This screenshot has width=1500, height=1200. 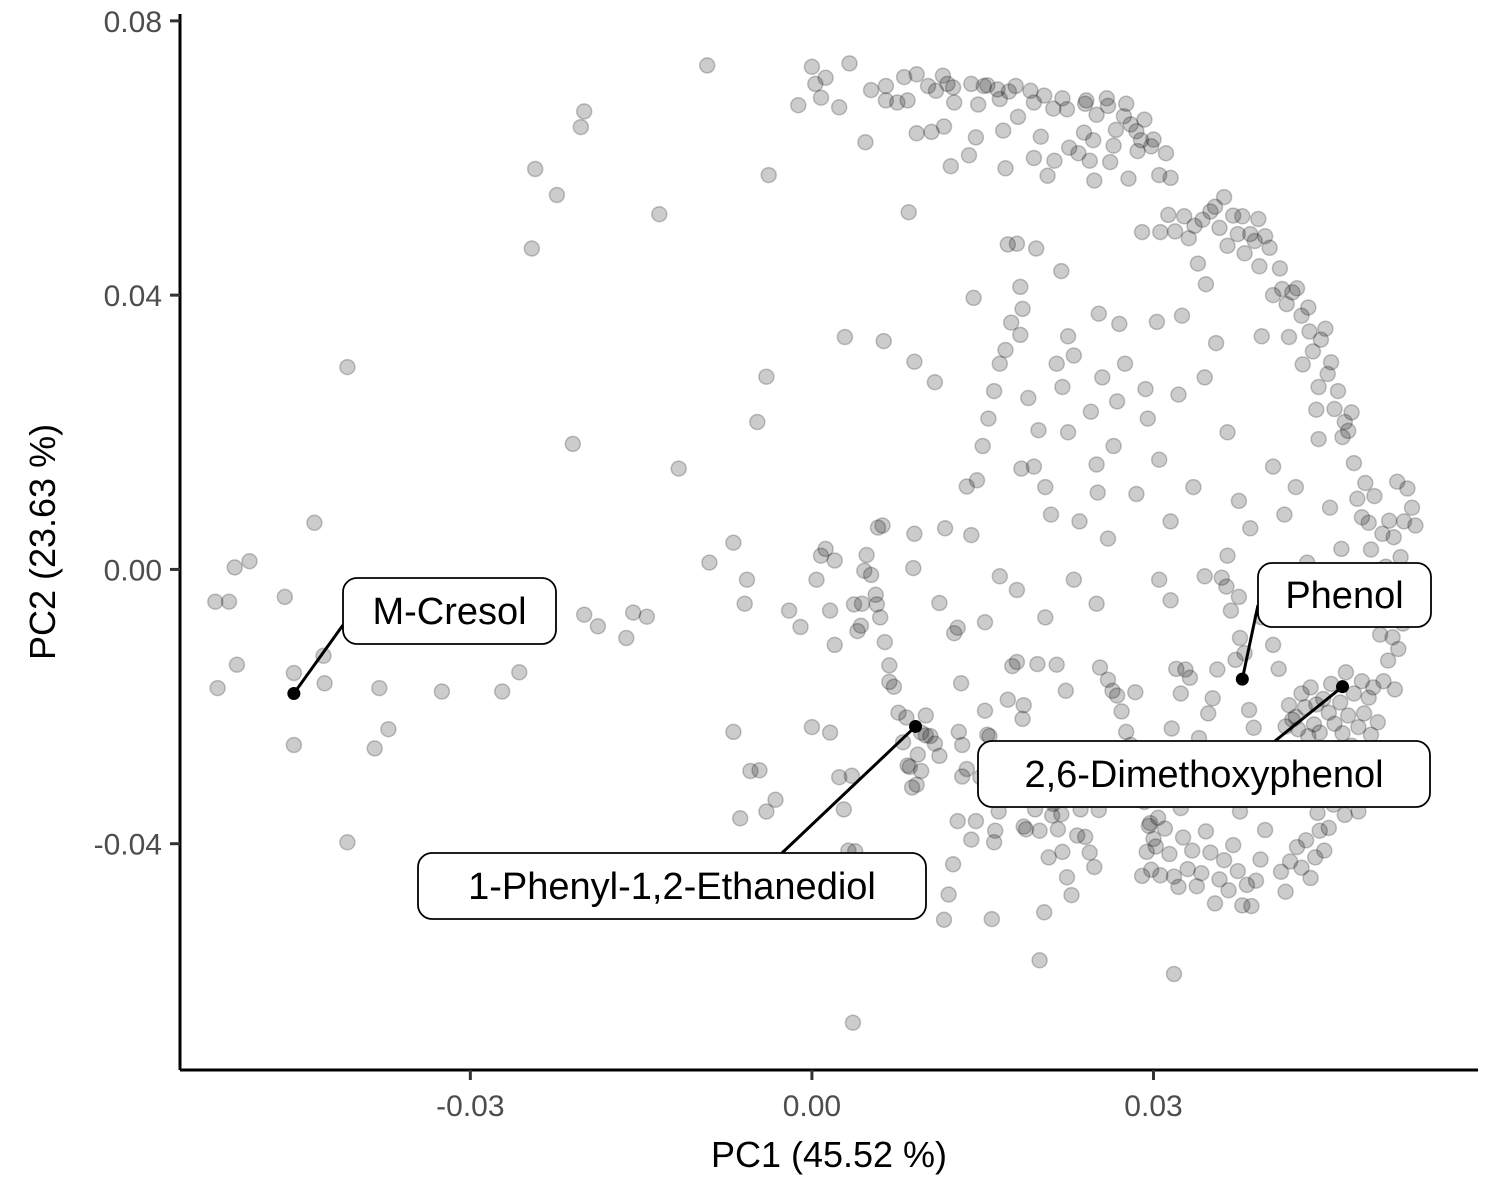 I want to click on callout-leader-line, so click(x=848, y=790).